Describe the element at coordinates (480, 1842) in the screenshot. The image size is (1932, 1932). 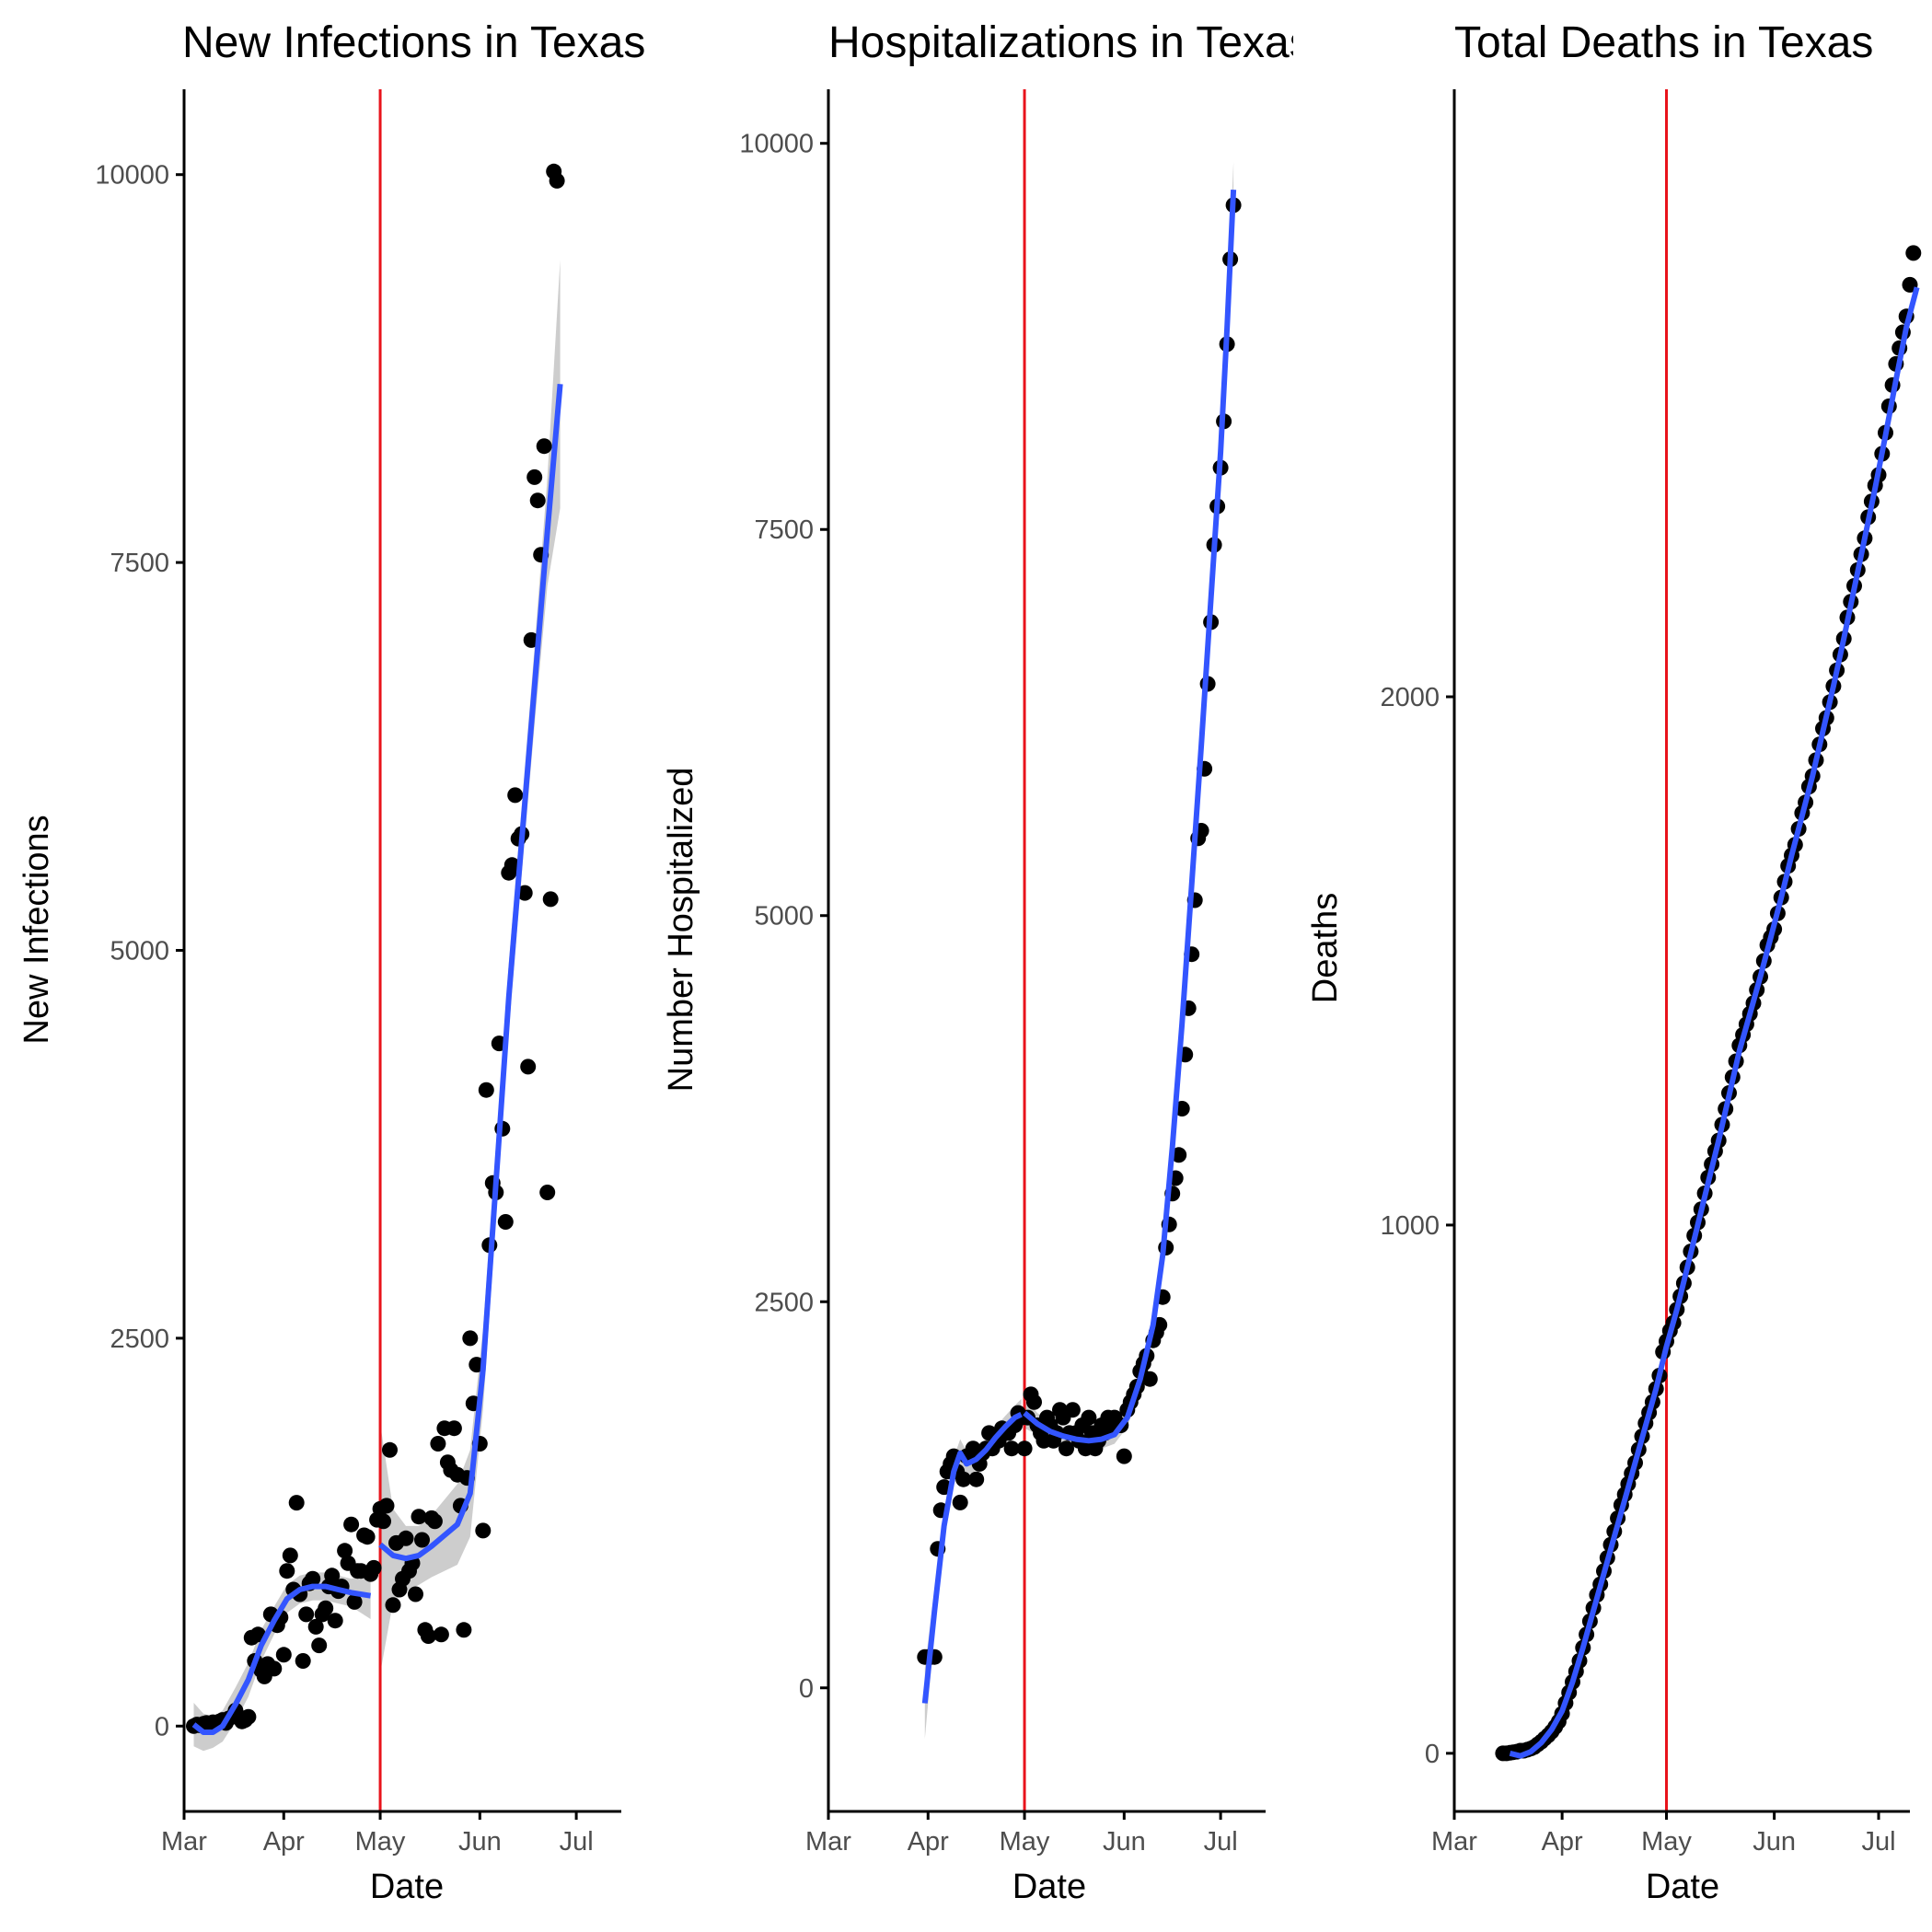
I see `panel-1-x-tick-label: Jun` at that location.